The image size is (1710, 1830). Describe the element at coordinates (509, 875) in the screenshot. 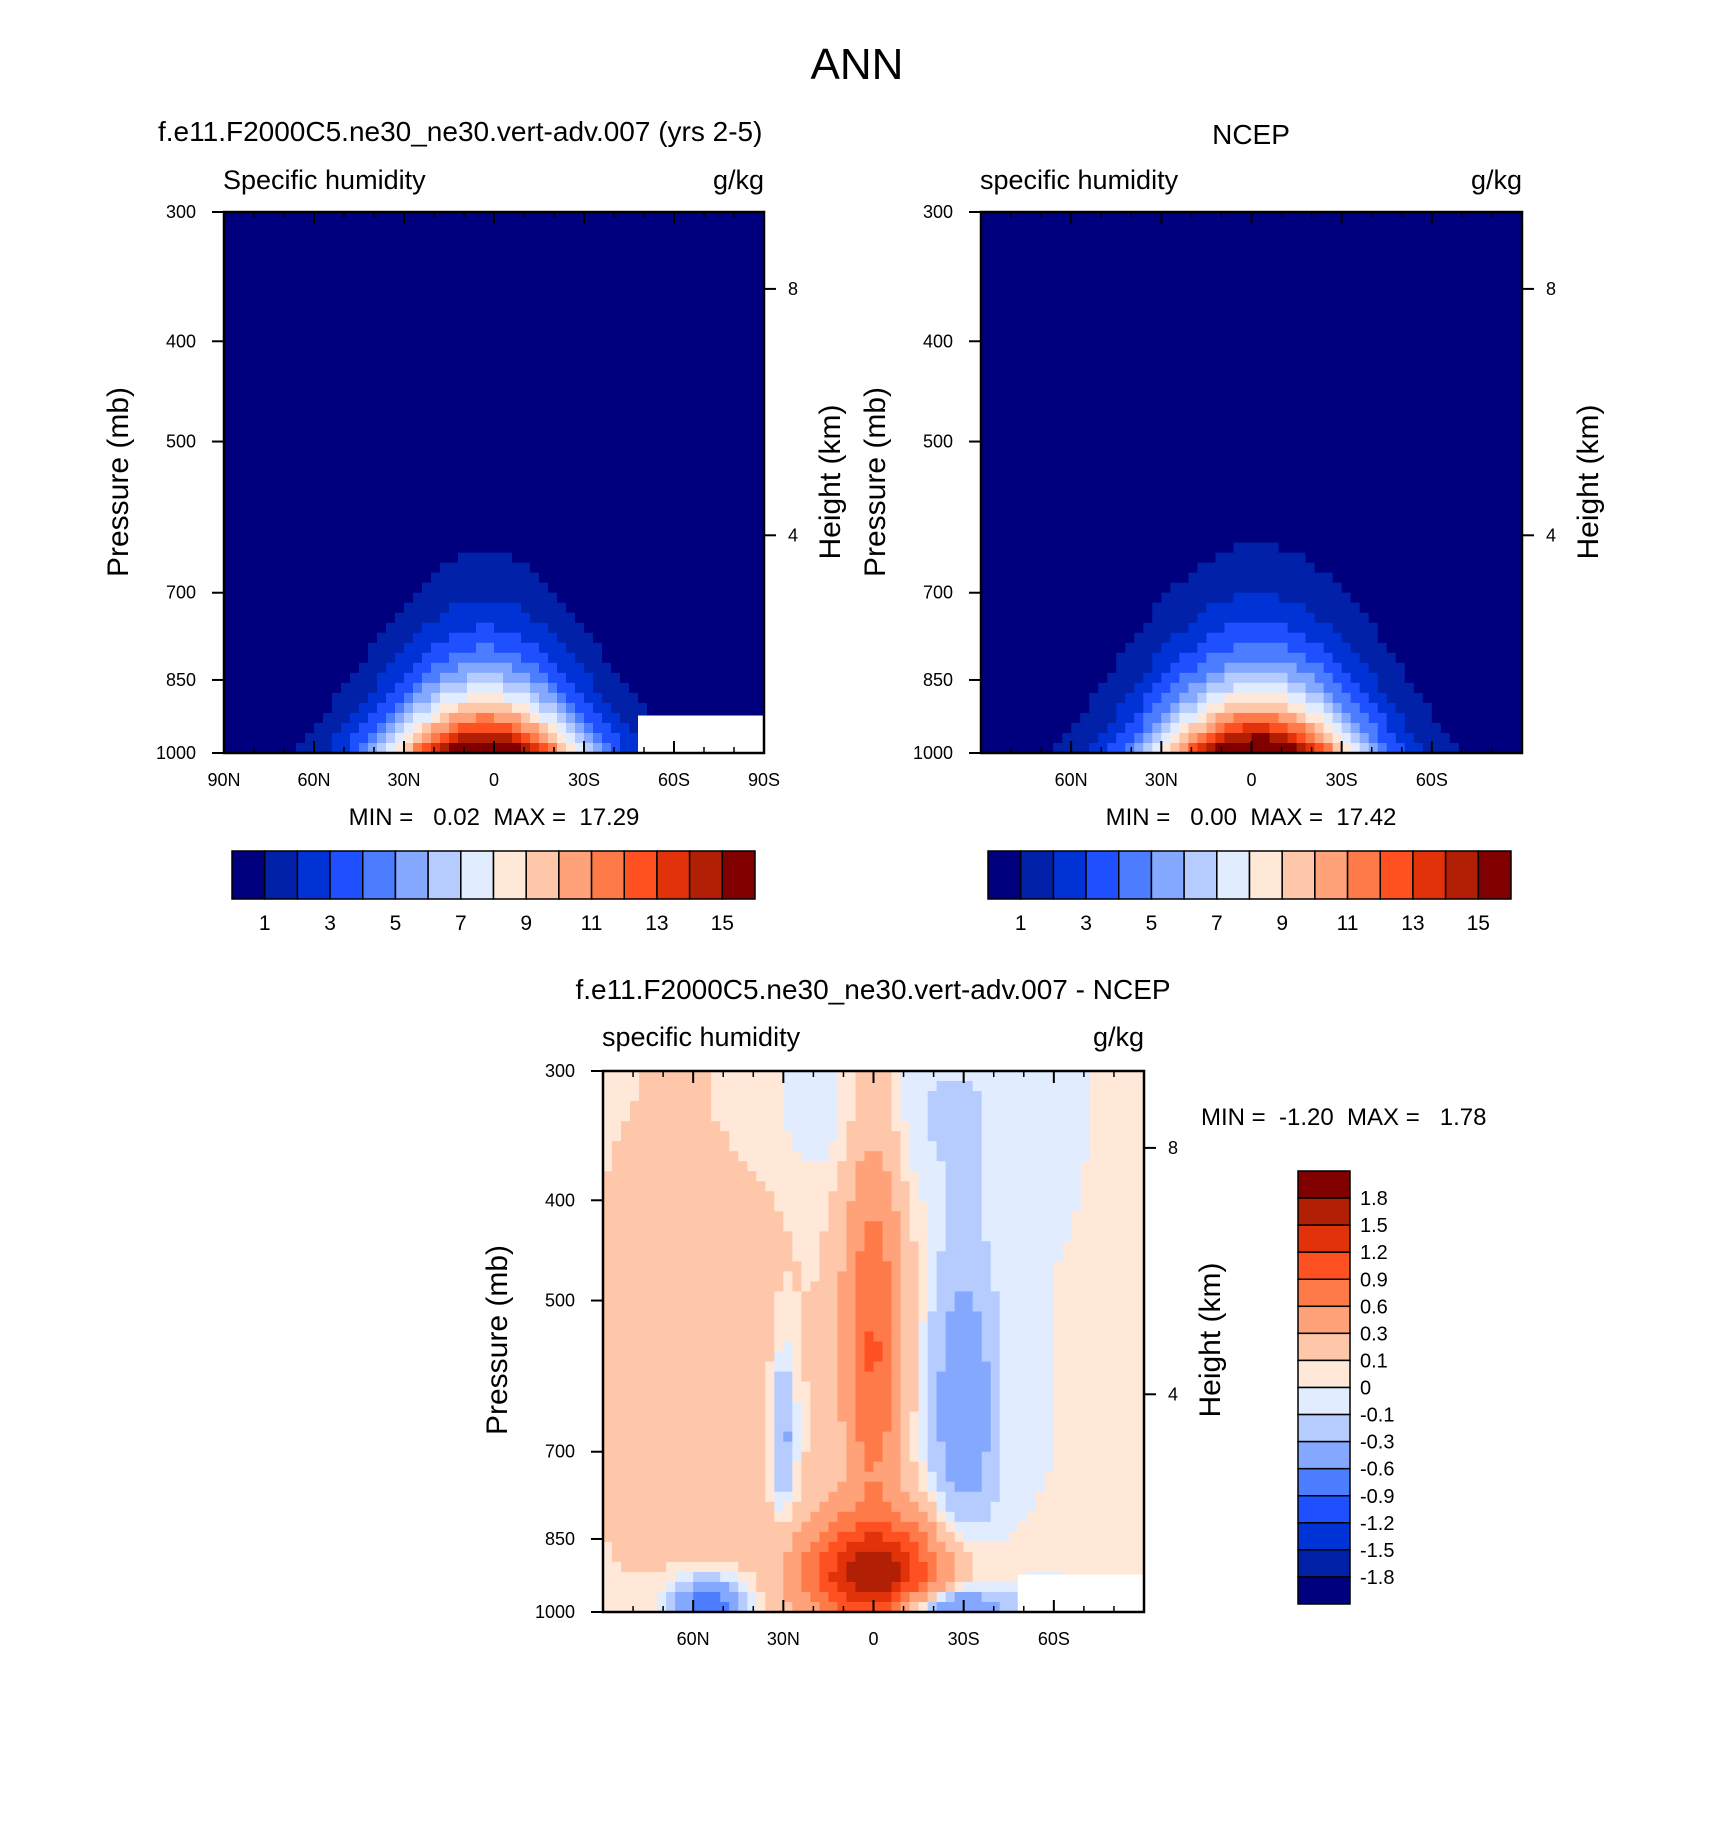

I see `colorbar-swatch` at that location.